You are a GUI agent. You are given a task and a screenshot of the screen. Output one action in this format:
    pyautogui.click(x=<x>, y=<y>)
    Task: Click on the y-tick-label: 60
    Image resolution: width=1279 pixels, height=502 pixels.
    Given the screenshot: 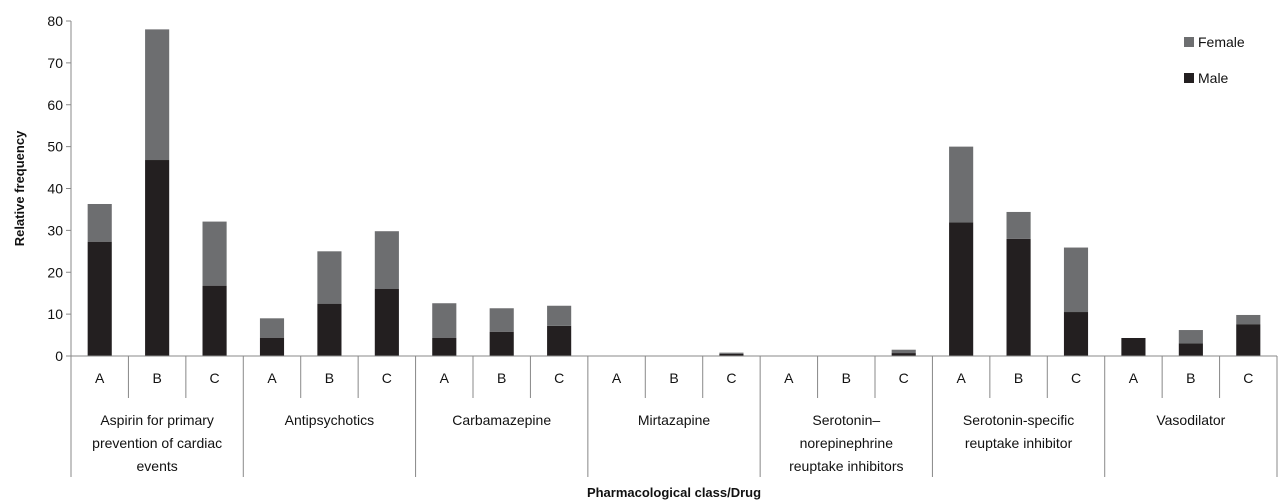 What is the action you would take?
    pyautogui.click(x=55, y=105)
    